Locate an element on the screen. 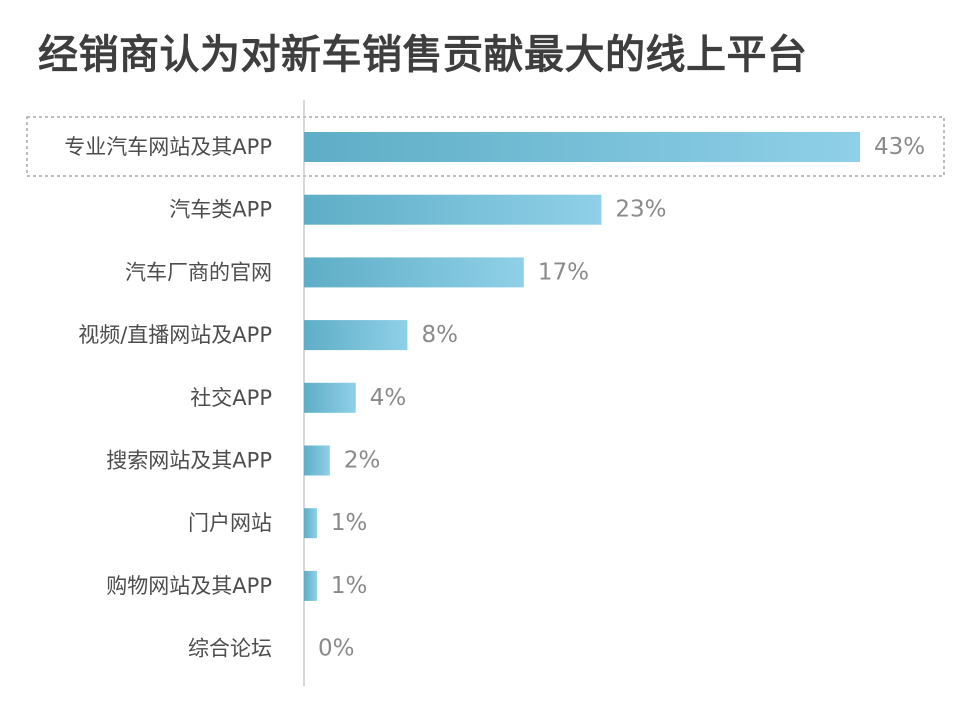 Image resolution: width=978 pixels, height=721 pixels. highlight-box is located at coordinates (485, 146).